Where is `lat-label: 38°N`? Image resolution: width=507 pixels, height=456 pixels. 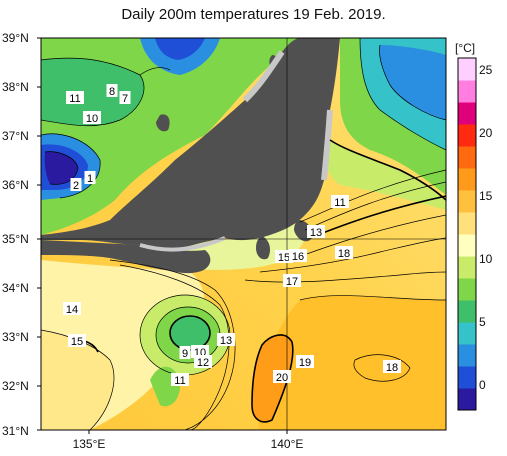
lat-label: 38°N is located at coordinates (15, 87).